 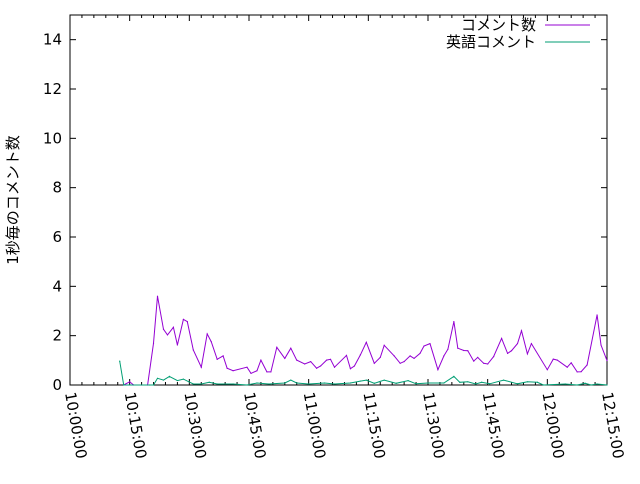 I want to click on y-tick-label: 12, so click(x=52, y=89).